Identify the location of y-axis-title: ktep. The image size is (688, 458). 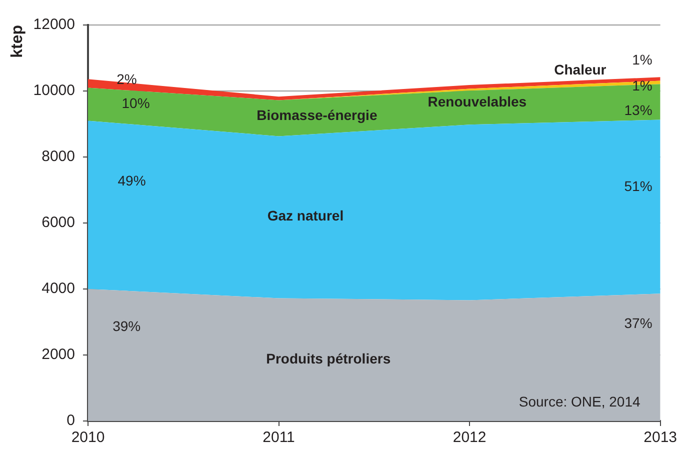
(17, 41).